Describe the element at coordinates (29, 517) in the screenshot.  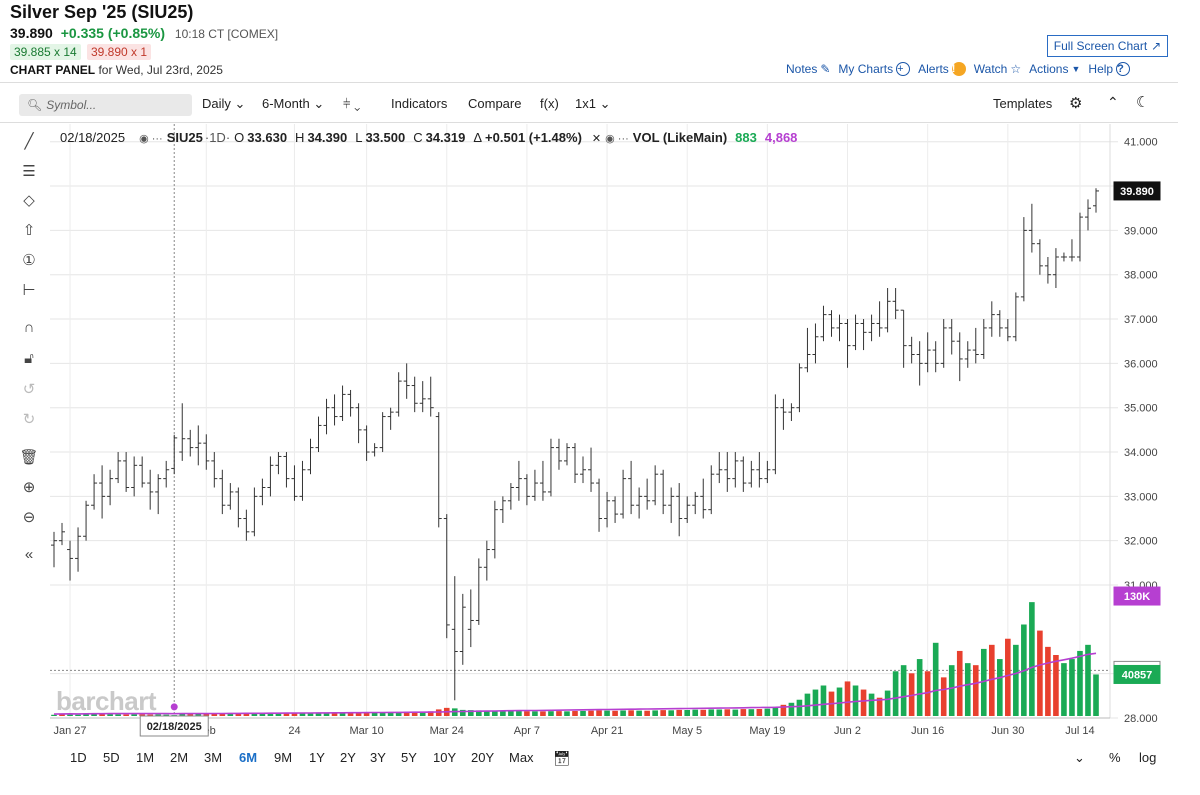
I see `zoom-out-icon: ⊖` at that location.